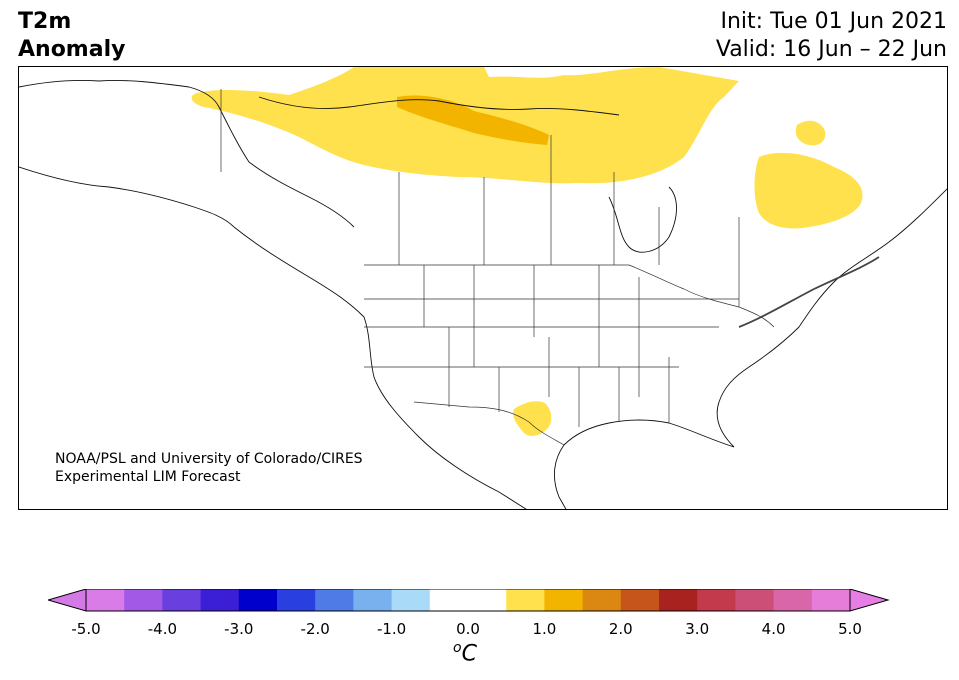 The image size is (959, 680). What do you see at coordinates (809, 292) in the screenshot?
I see `st-lawrence` at bounding box center [809, 292].